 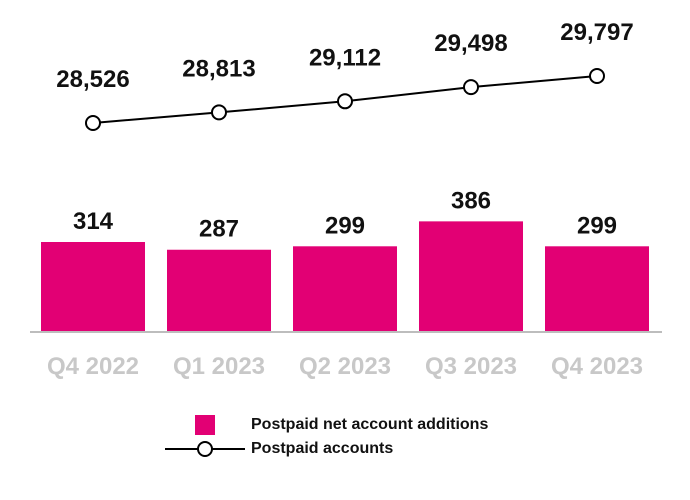 What do you see at coordinates (93, 366) in the screenshot?
I see `x-tick-label: Q4 2022` at bounding box center [93, 366].